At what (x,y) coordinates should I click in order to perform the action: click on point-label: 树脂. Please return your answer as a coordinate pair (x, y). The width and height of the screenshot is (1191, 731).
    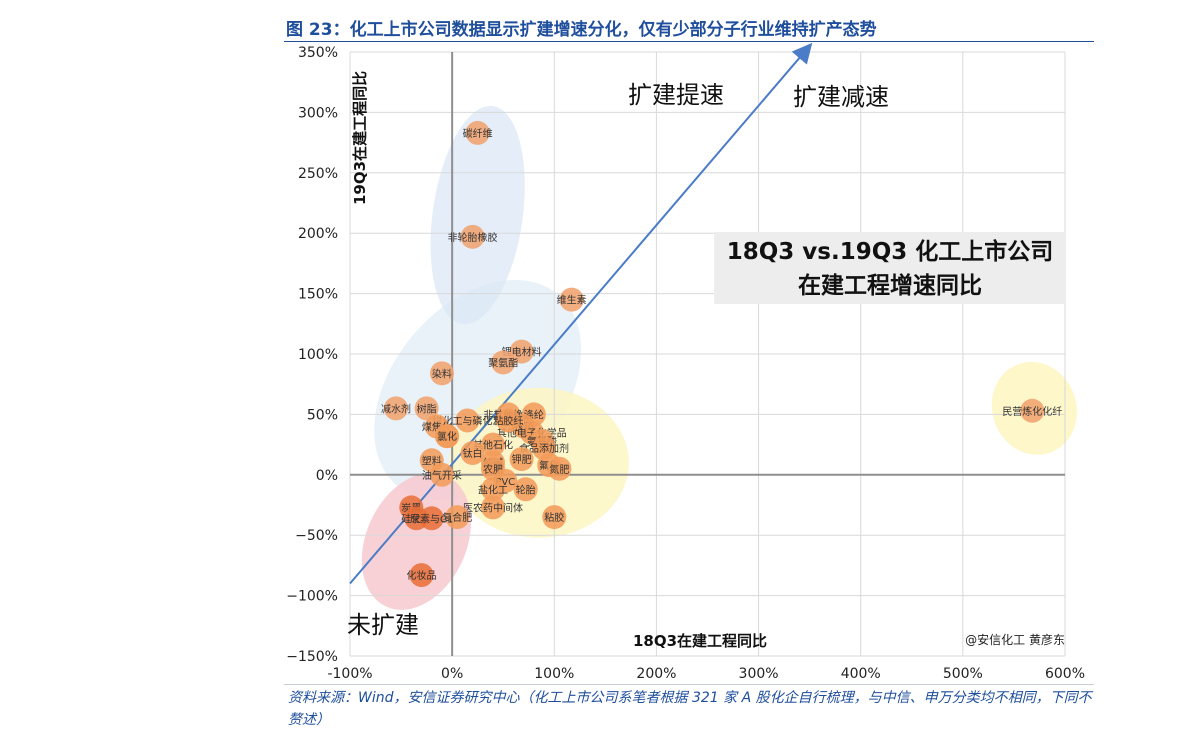
    Looking at the image, I should click on (427, 408).